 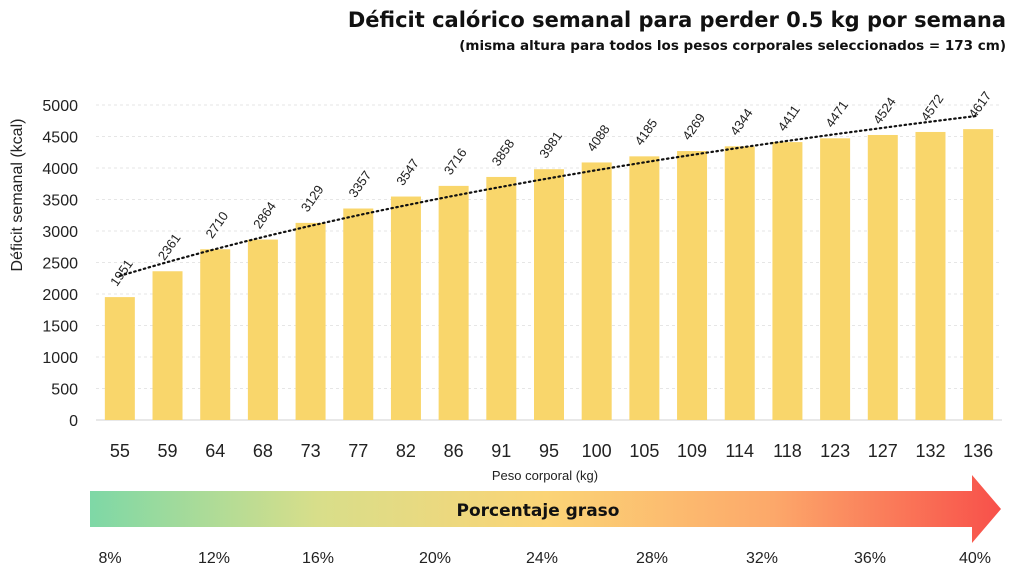 What do you see at coordinates (60, 232) in the screenshot?
I see `y-tick-label: 3000` at bounding box center [60, 232].